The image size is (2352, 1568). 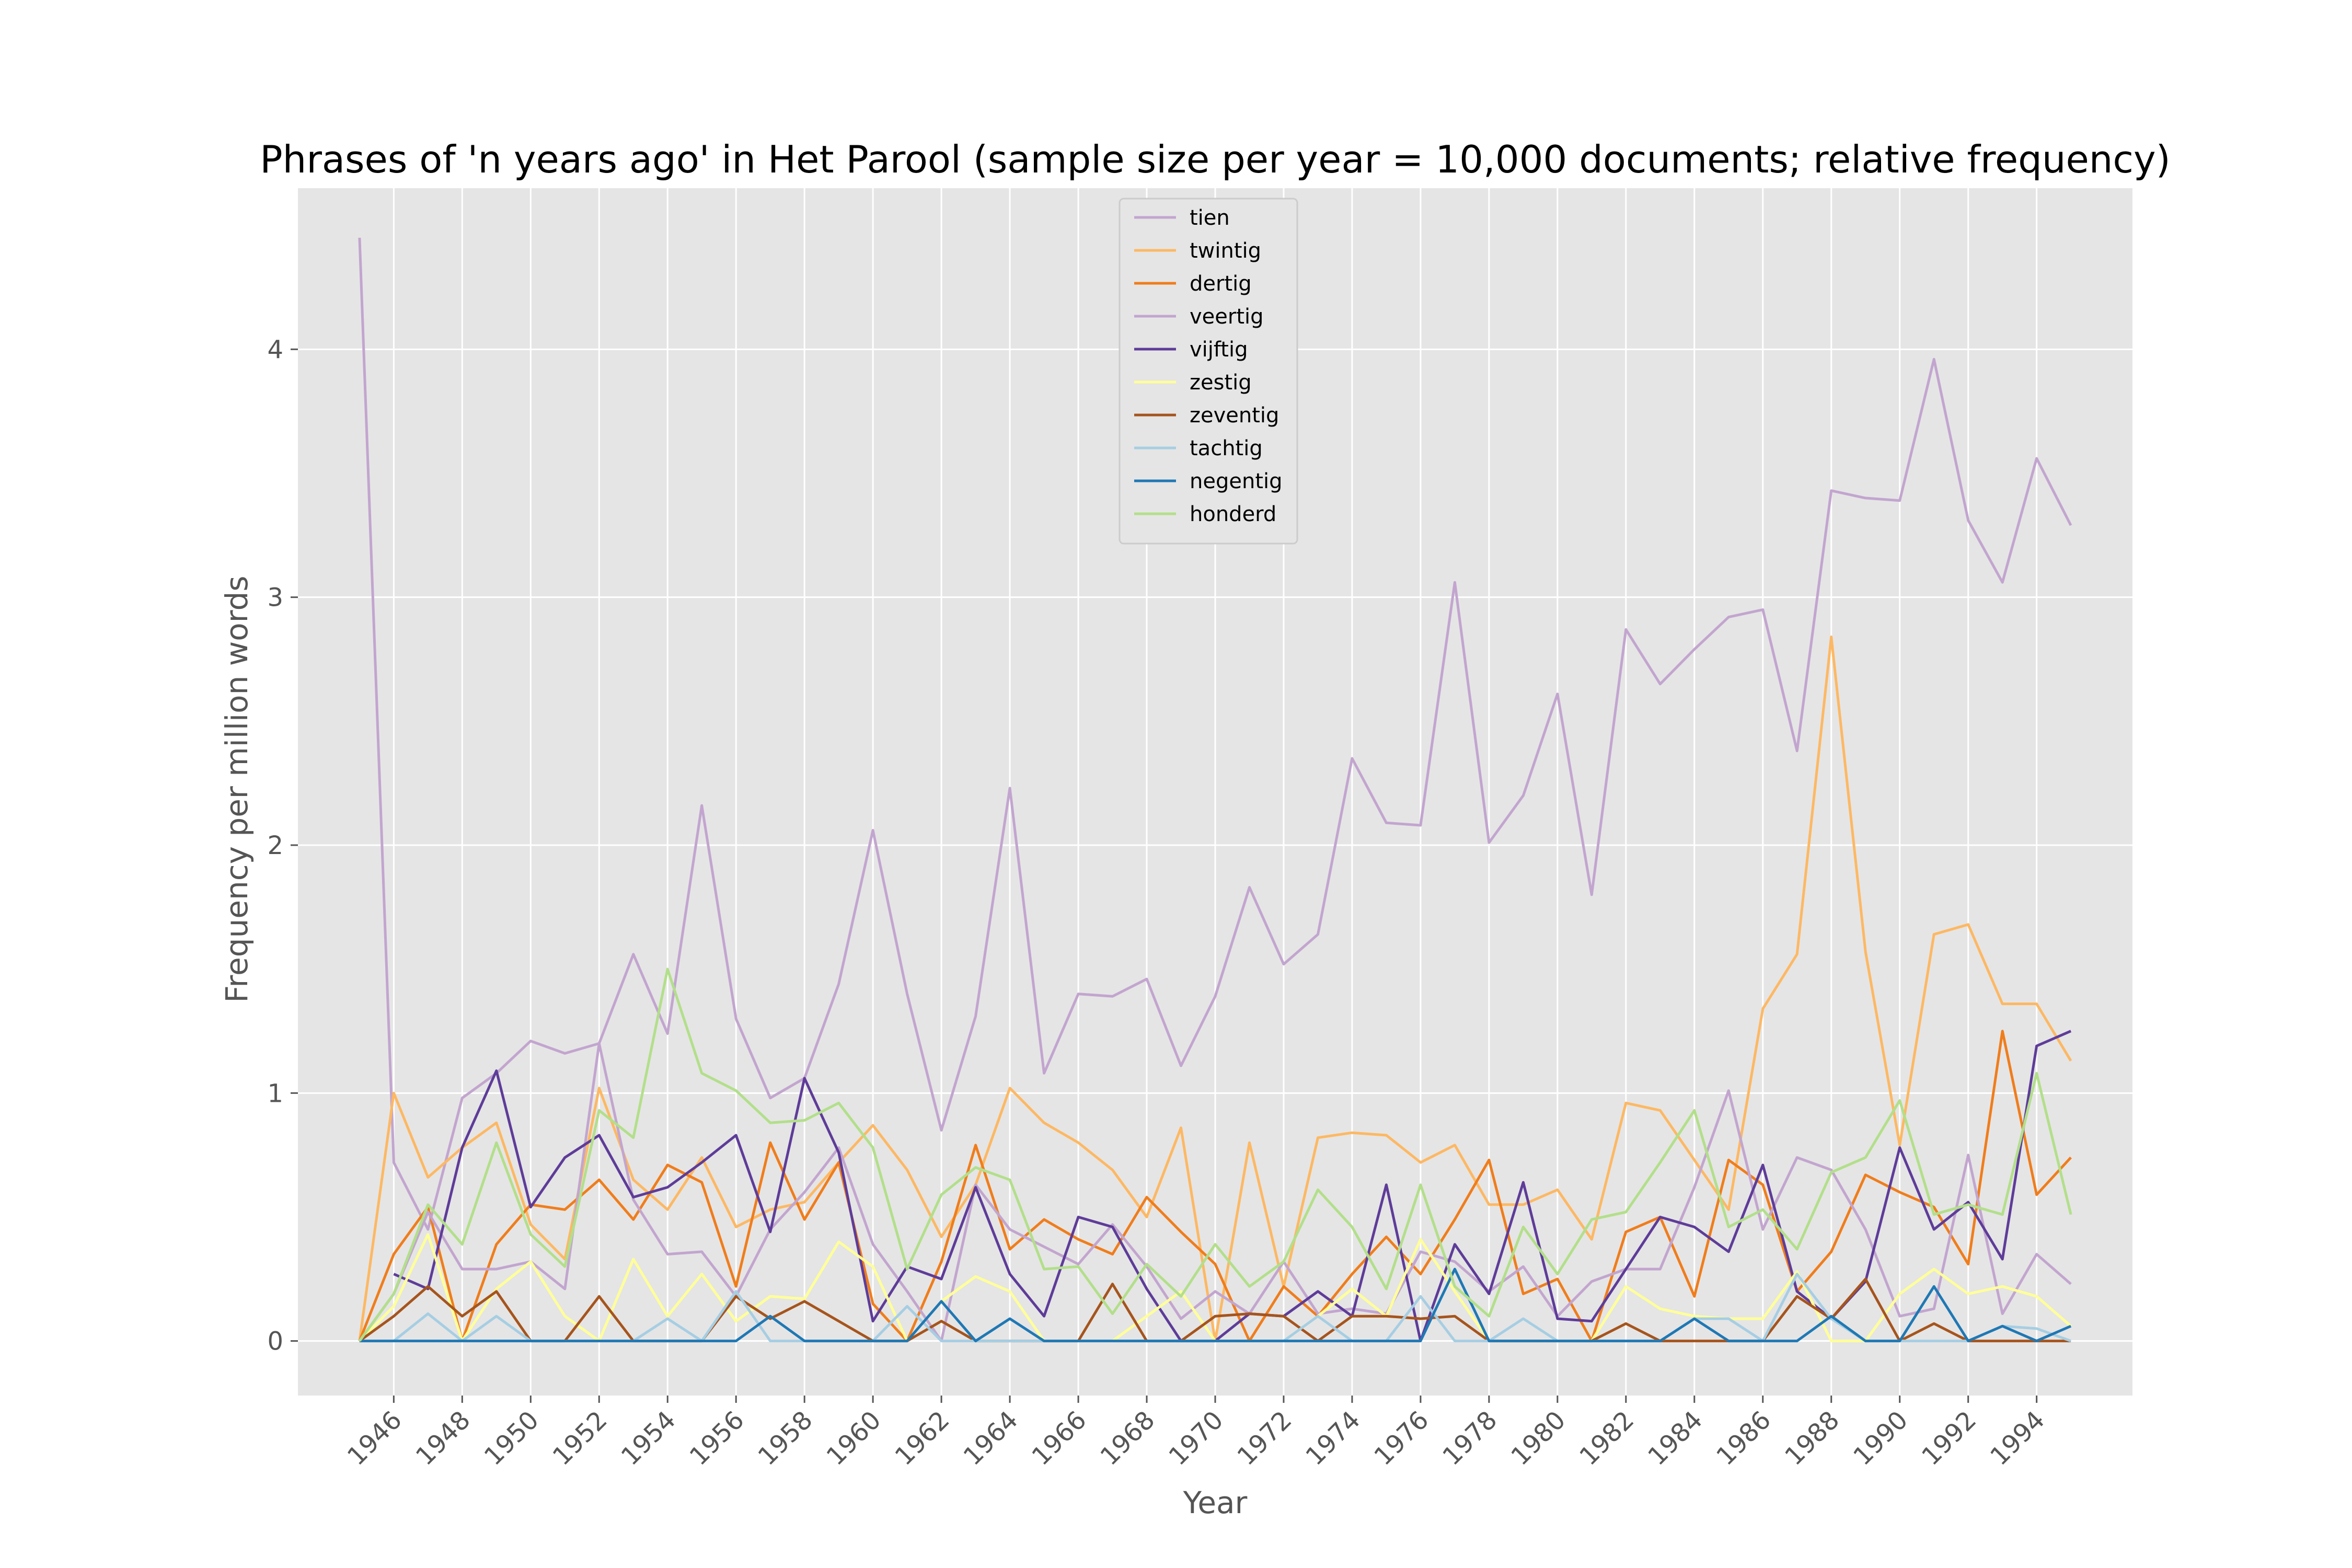 I want to click on y-axis-label: Frequency per million words, so click(x=237, y=788).